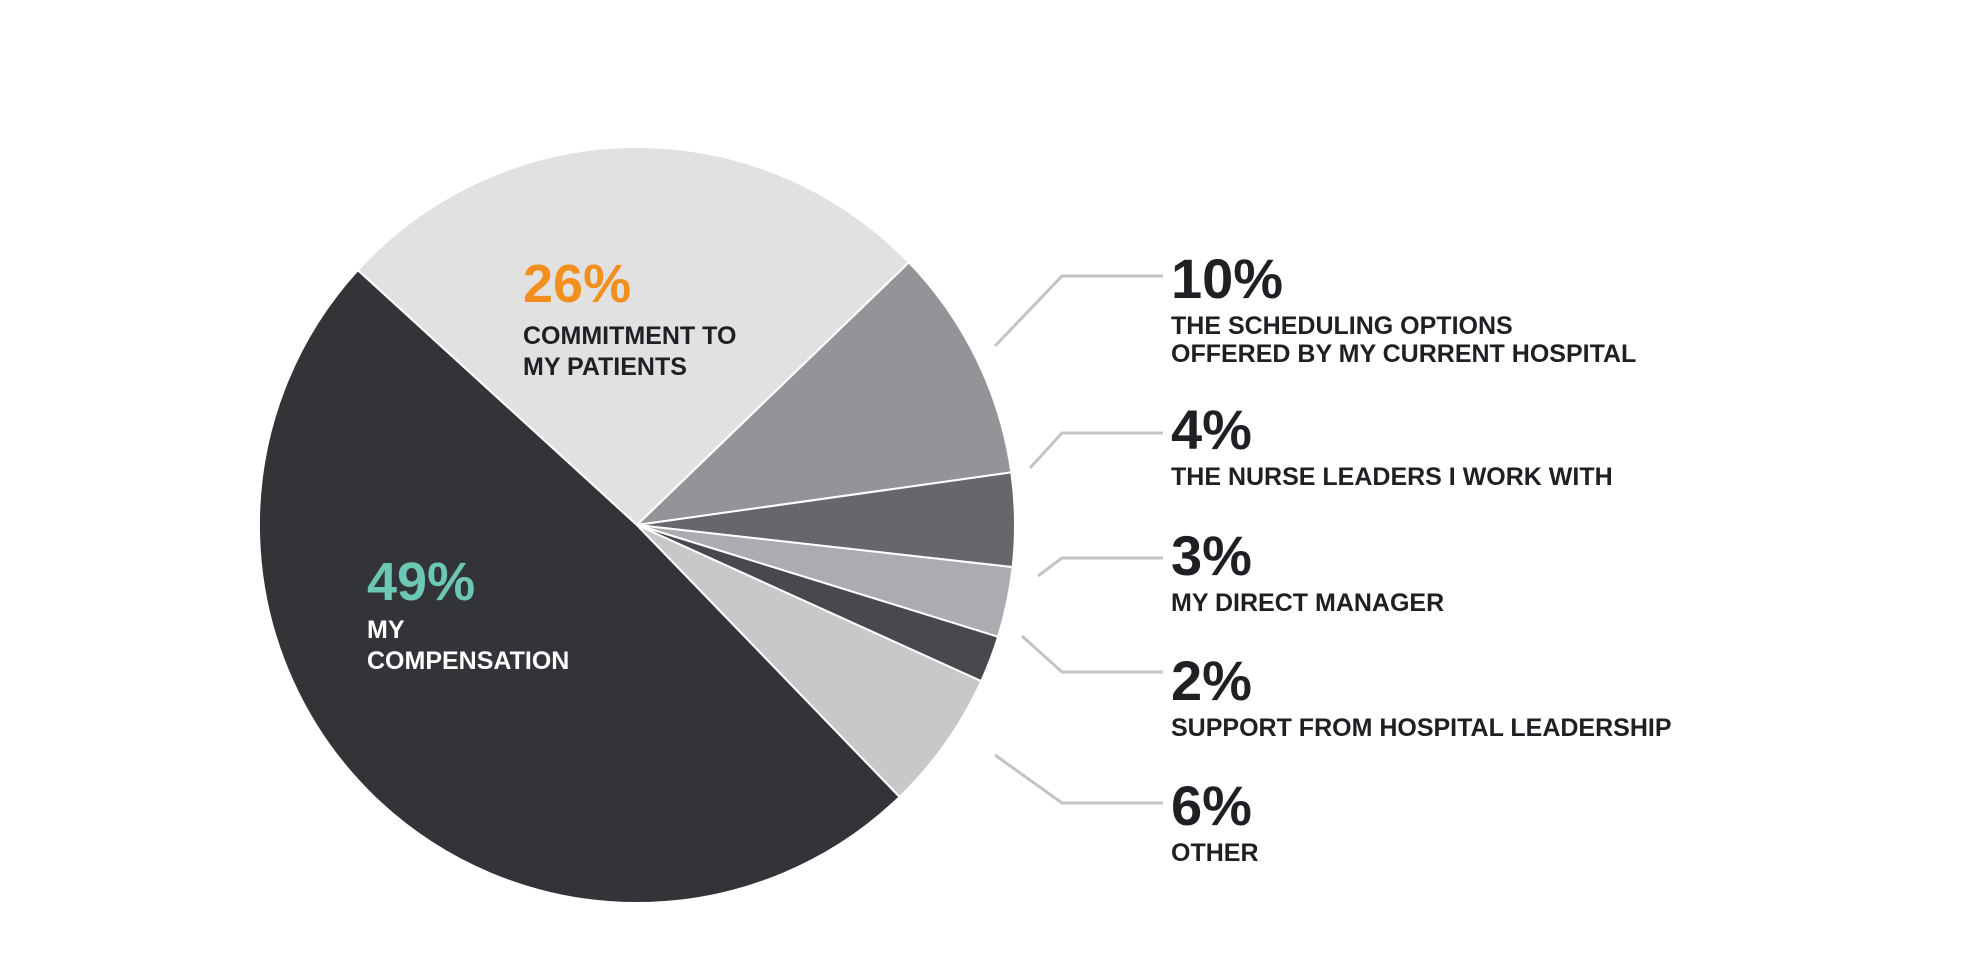 The height and width of the screenshot is (979, 1971). Describe the element at coordinates (1342, 326) in the screenshot. I see `data-label-text: THE SCHEDULING OPTIONS` at that location.